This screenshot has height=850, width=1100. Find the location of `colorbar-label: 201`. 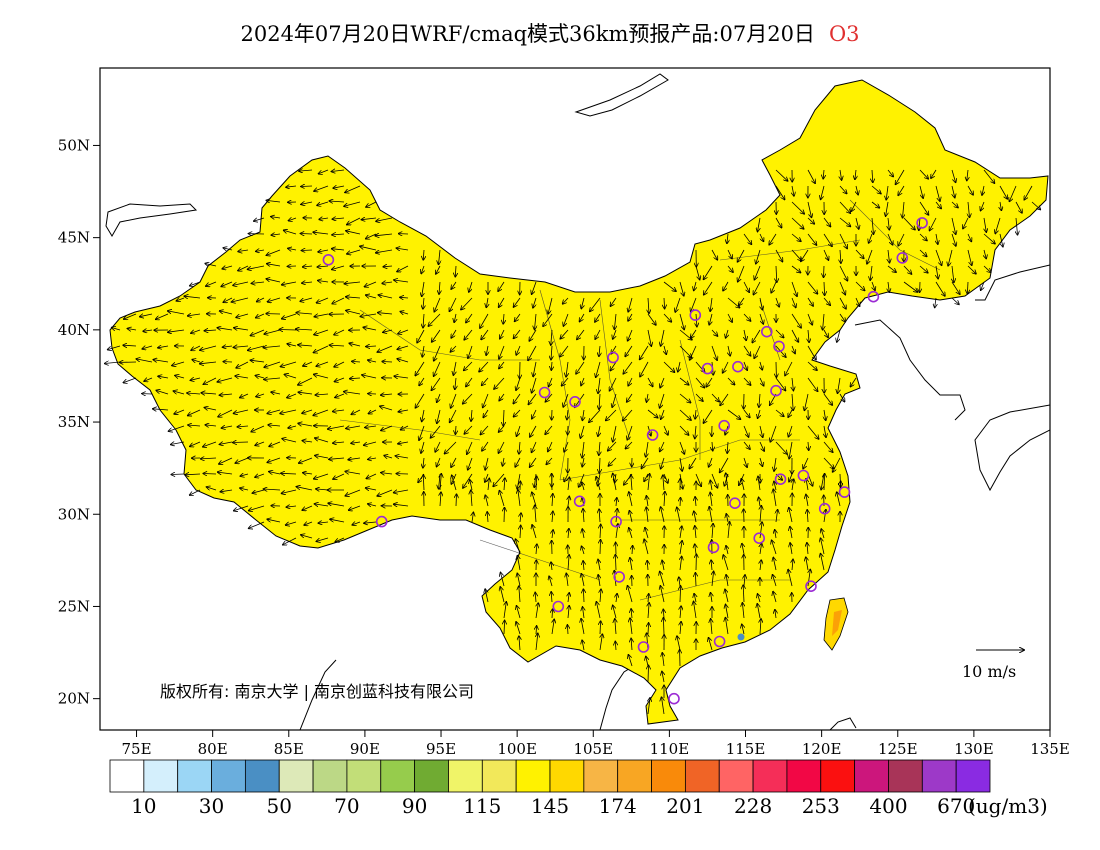

colorbar-label: 201 is located at coordinates (685, 806).